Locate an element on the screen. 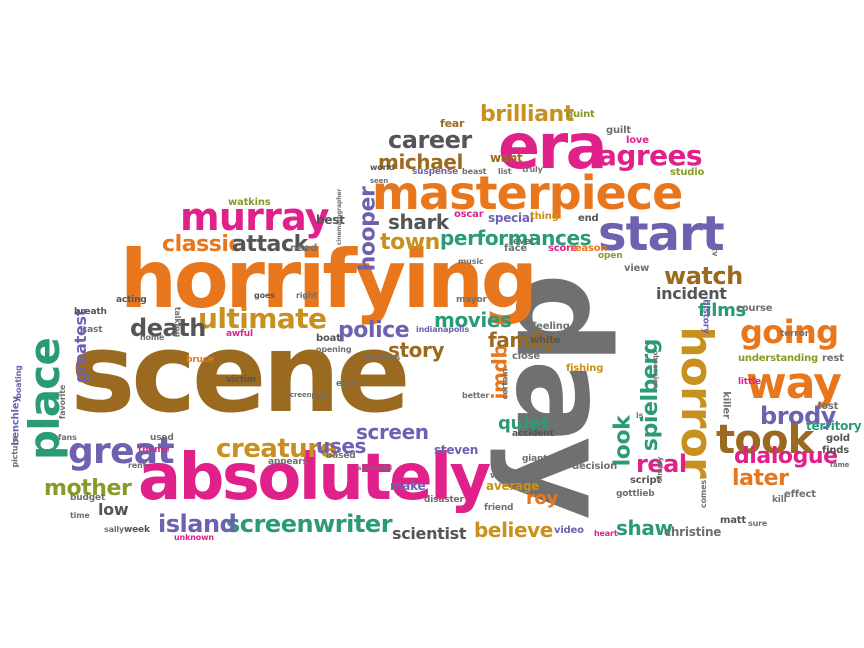 This screenshot has width=864, height=648. word-face: face is located at coordinates (516, 248).